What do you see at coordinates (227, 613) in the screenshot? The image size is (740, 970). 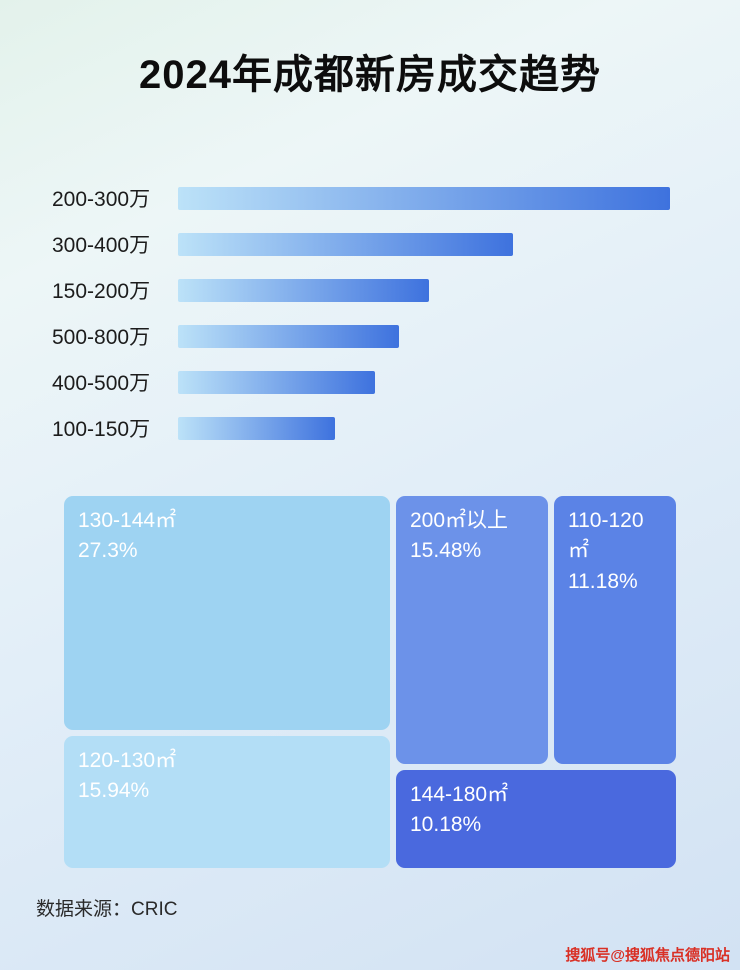 I see `treemap-box-130-144: 130-144㎡ 27.3%` at bounding box center [227, 613].